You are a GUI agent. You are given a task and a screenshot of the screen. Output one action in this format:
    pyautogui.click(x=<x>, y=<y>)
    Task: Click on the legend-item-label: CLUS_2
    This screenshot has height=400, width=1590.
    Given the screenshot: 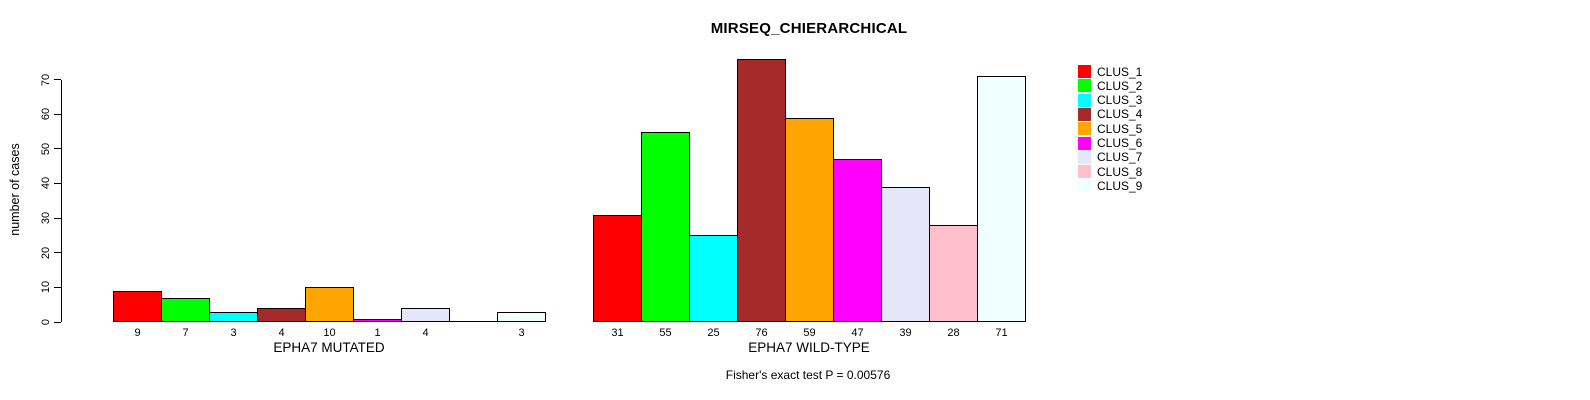 What is the action you would take?
    pyautogui.click(x=1120, y=85)
    